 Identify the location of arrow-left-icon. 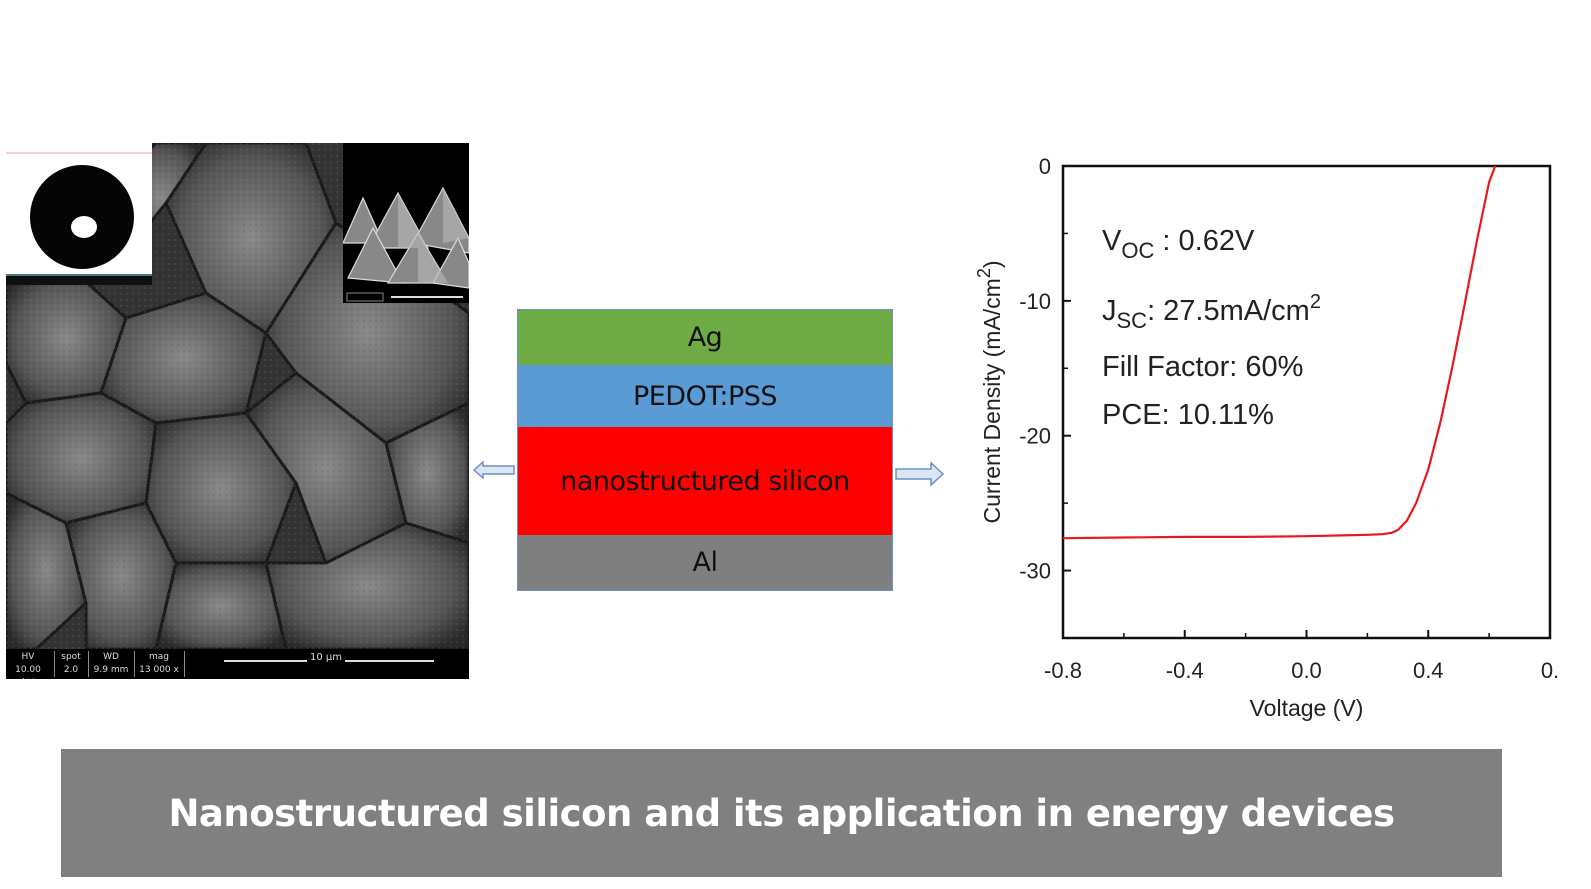
(494, 470).